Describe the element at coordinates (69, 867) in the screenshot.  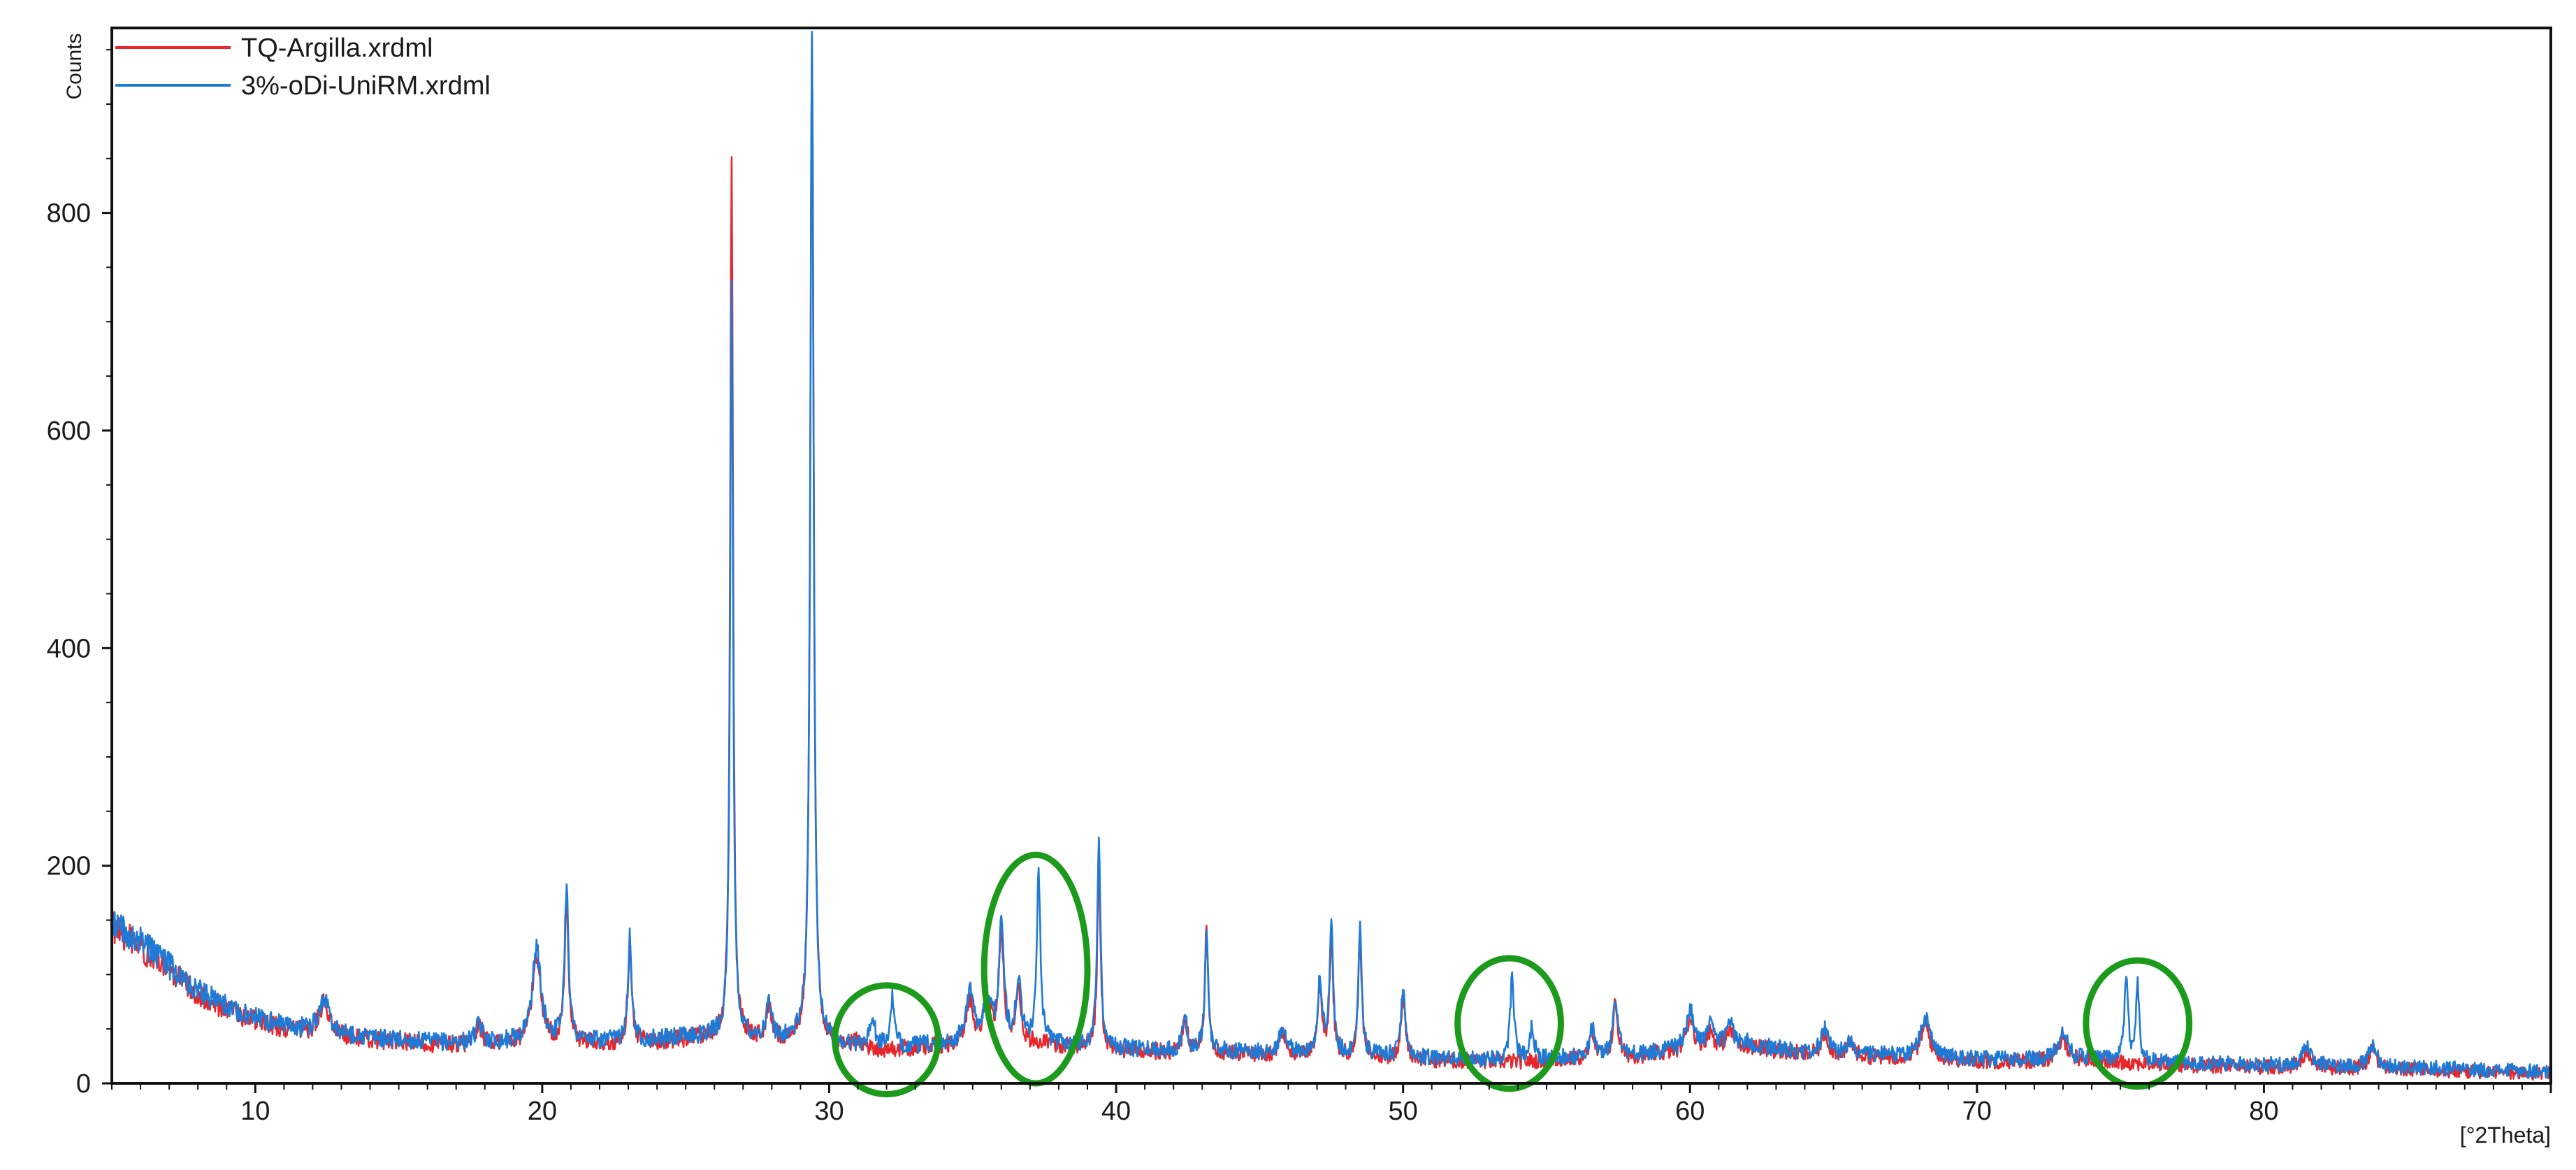
I see `y-tick-label: 200` at that location.